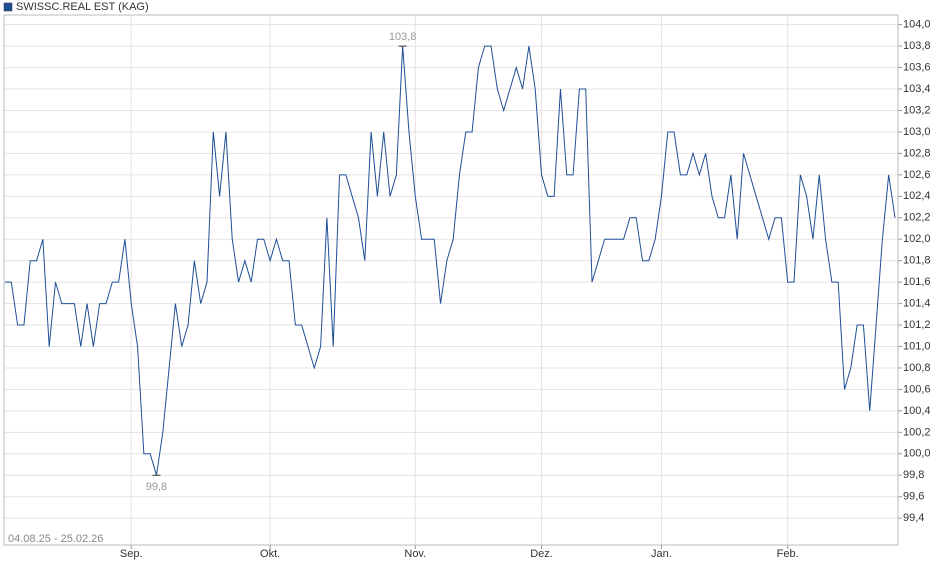 The width and height of the screenshot is (940, 579). What do you see at coordinates (788, 554) in the screenshot?
I see `x-tick-label: Feb.` at bounding box center [788, 554].